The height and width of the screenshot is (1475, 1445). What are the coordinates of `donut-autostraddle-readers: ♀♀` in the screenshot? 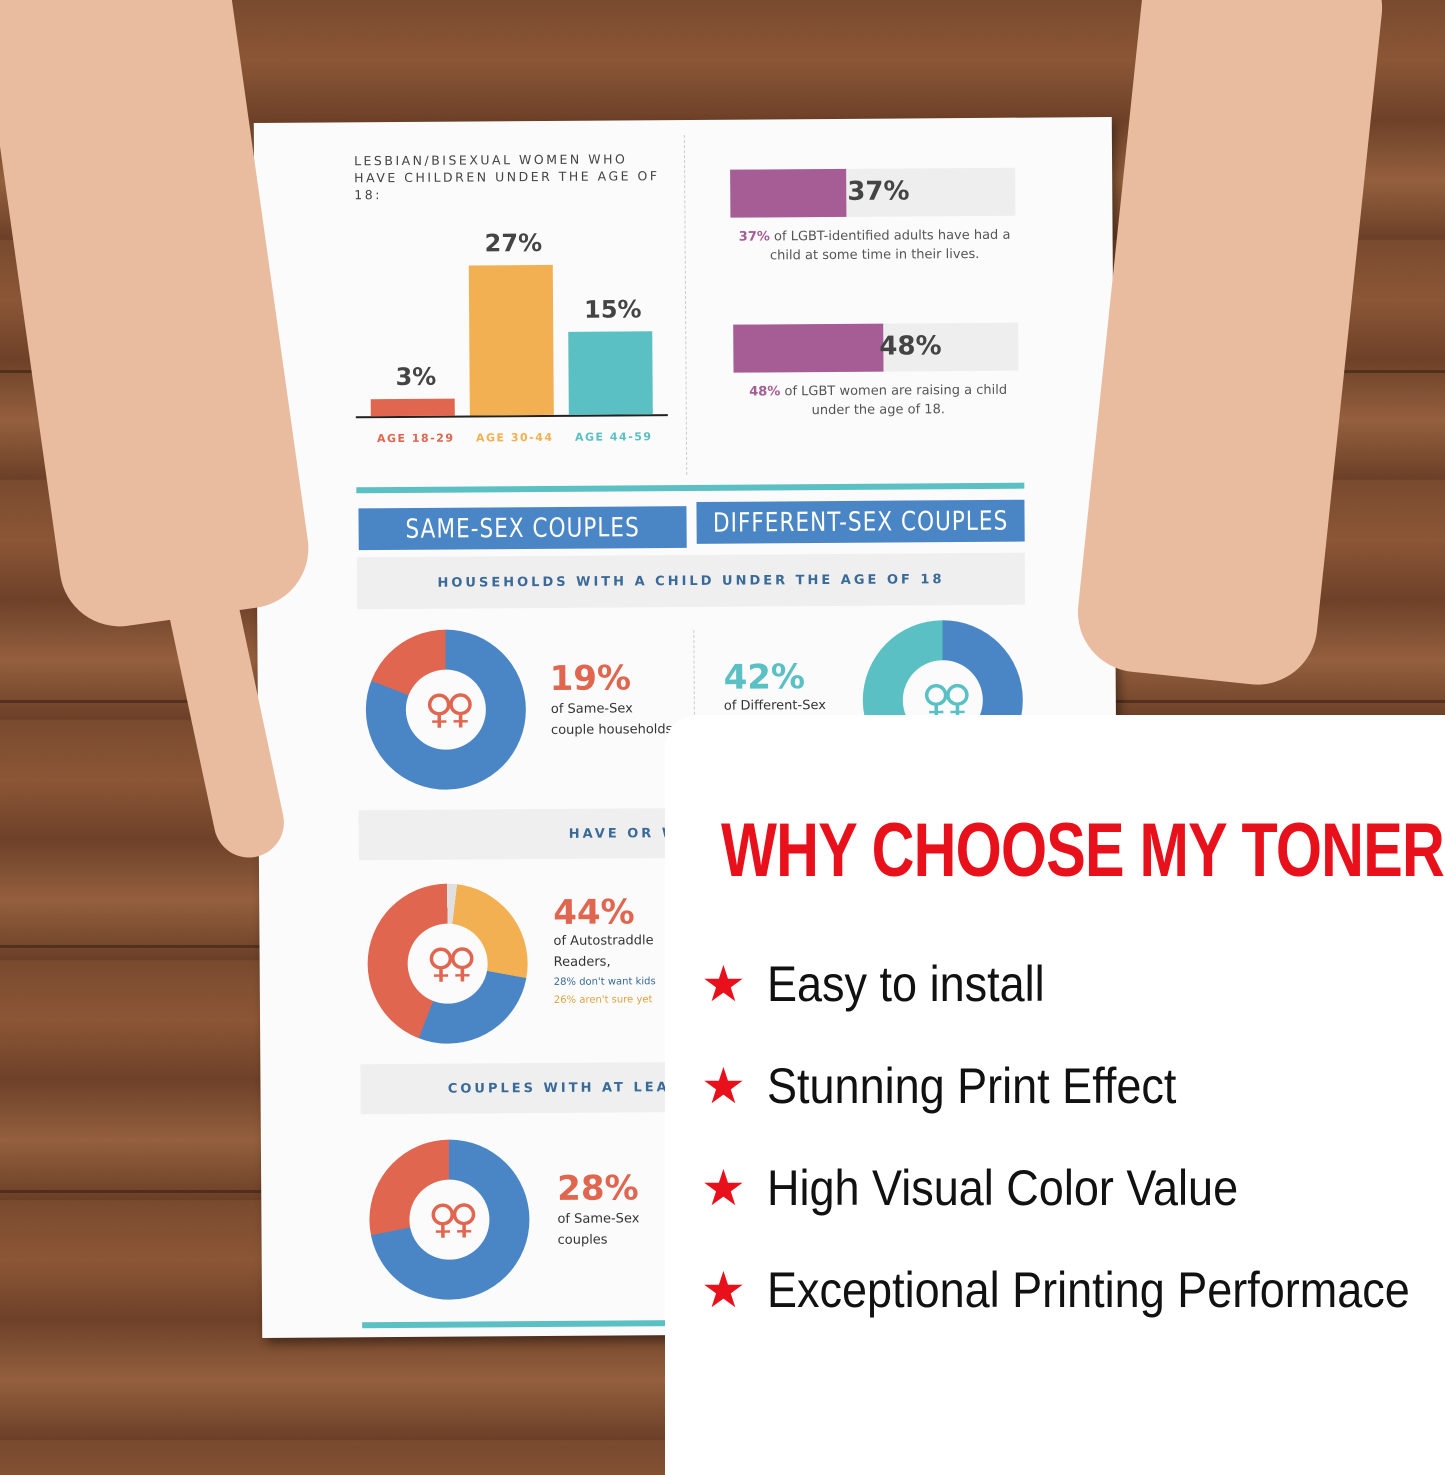 It's located at (448, 964).